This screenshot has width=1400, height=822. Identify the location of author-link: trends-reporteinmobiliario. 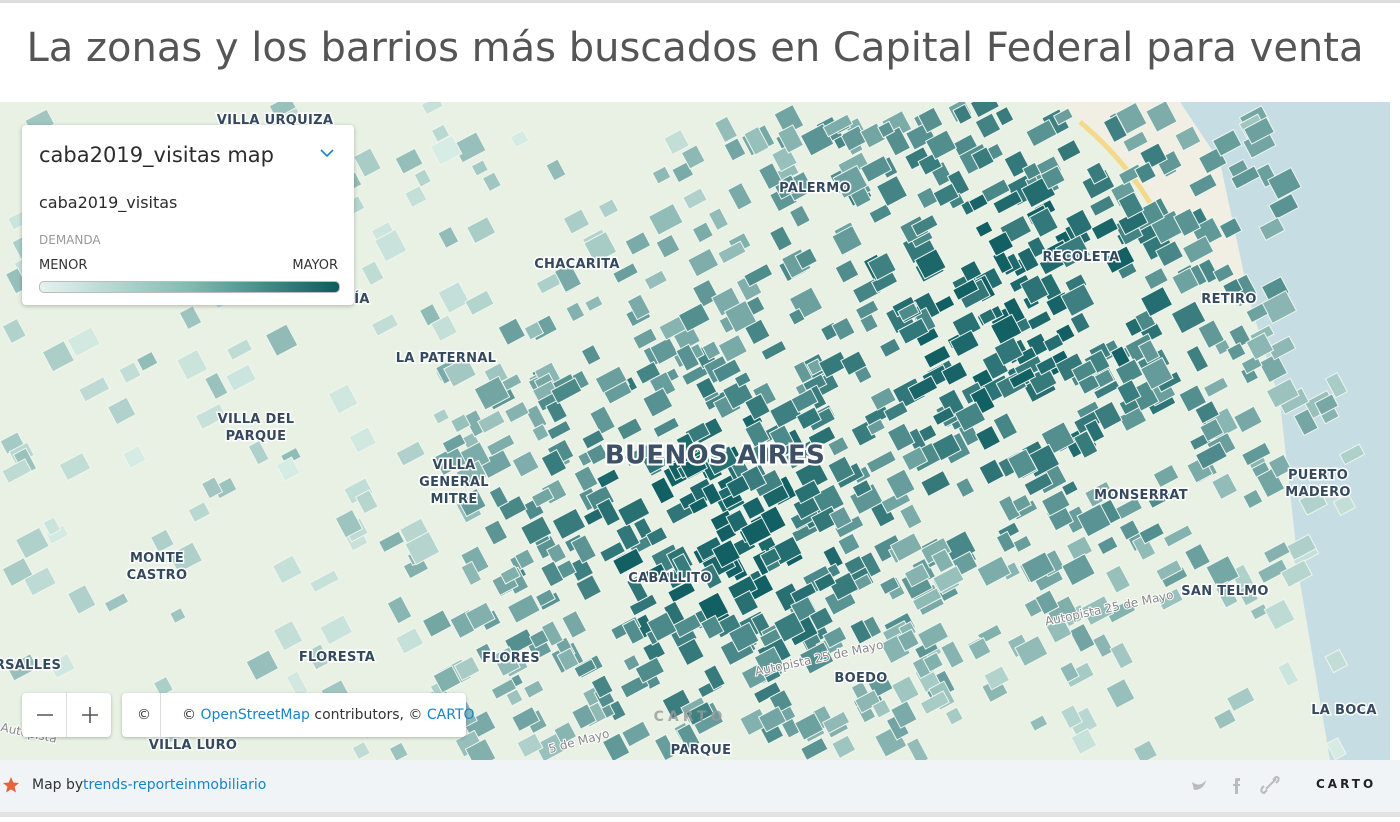
(175, 785).